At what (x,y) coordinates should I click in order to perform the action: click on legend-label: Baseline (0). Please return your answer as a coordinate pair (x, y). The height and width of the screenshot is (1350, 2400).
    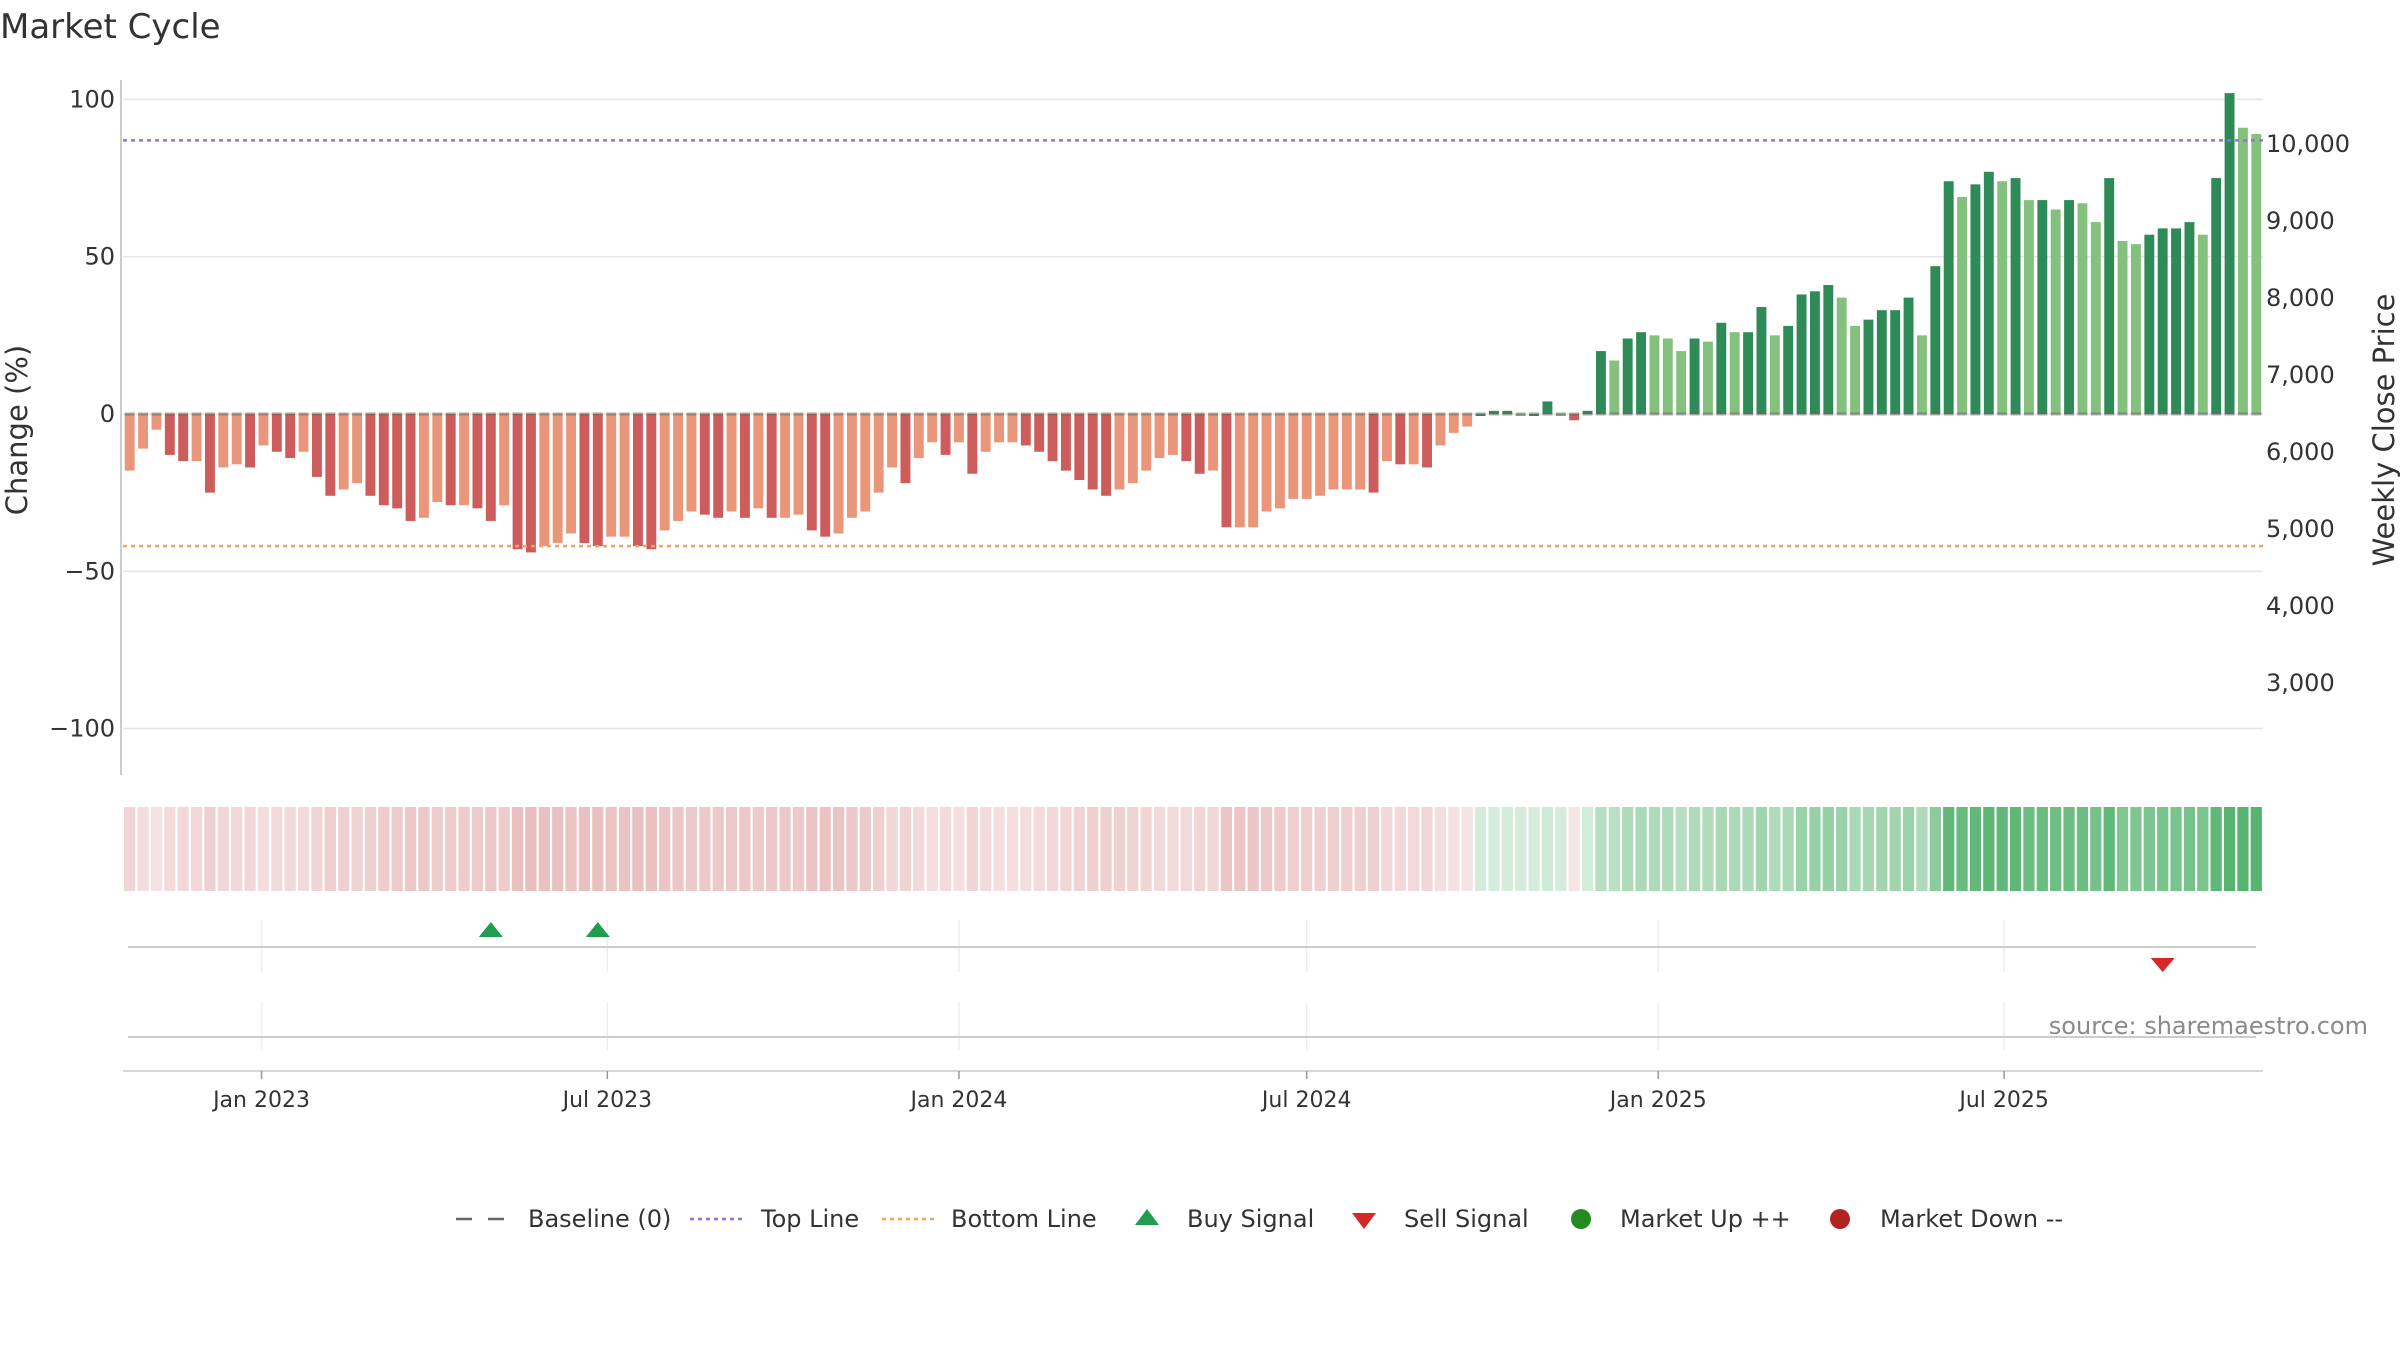
    Looking at the image, I should click on (599, 1219).